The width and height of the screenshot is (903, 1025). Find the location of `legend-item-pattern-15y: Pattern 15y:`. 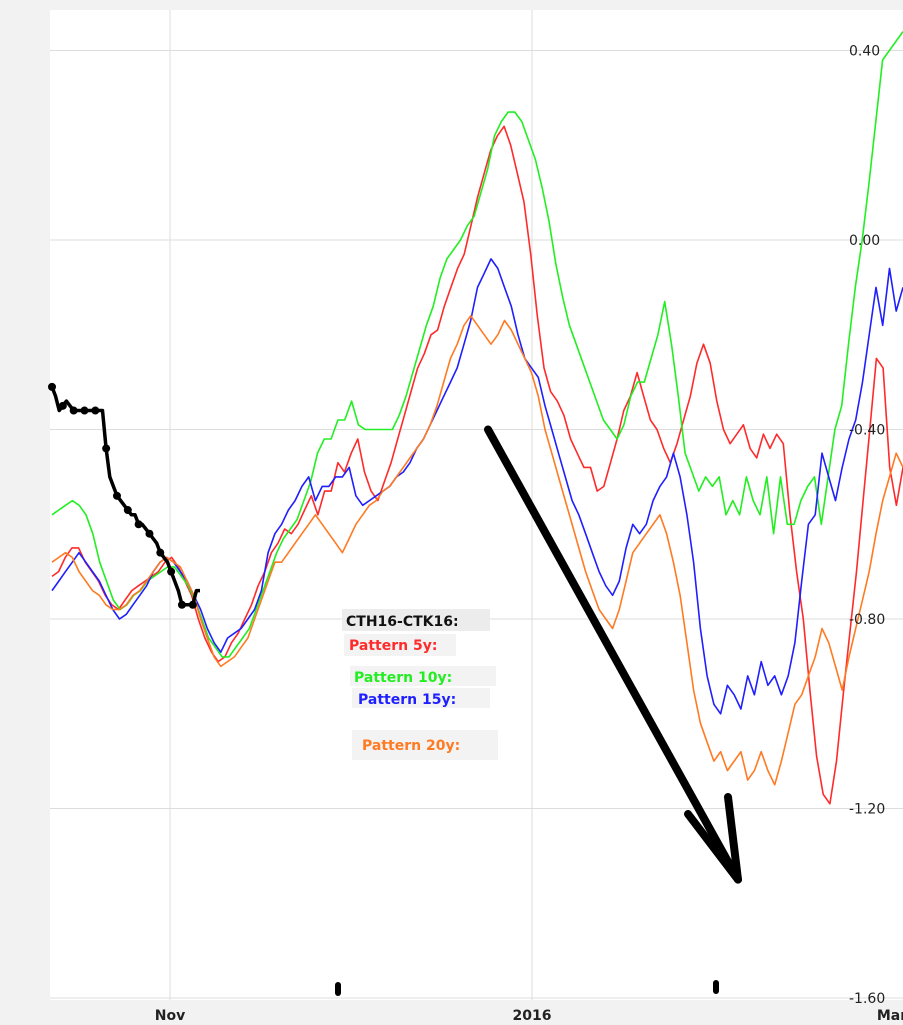

legend-item-pattern-15y: Pattern 15y: is located at coordinates (407, 700).